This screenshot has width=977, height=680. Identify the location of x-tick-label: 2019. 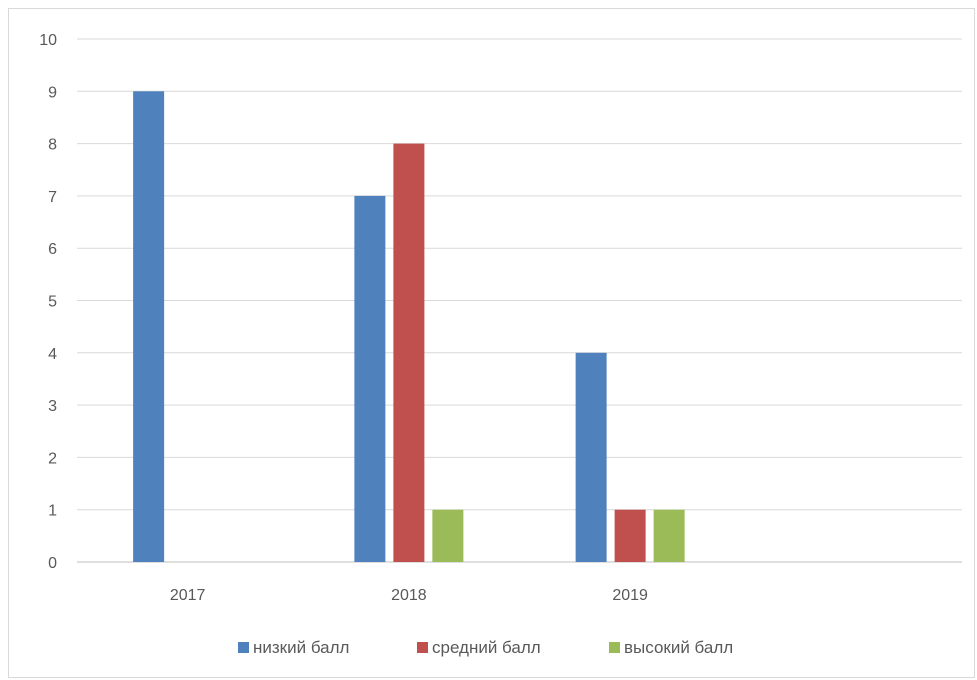
(630, 595).